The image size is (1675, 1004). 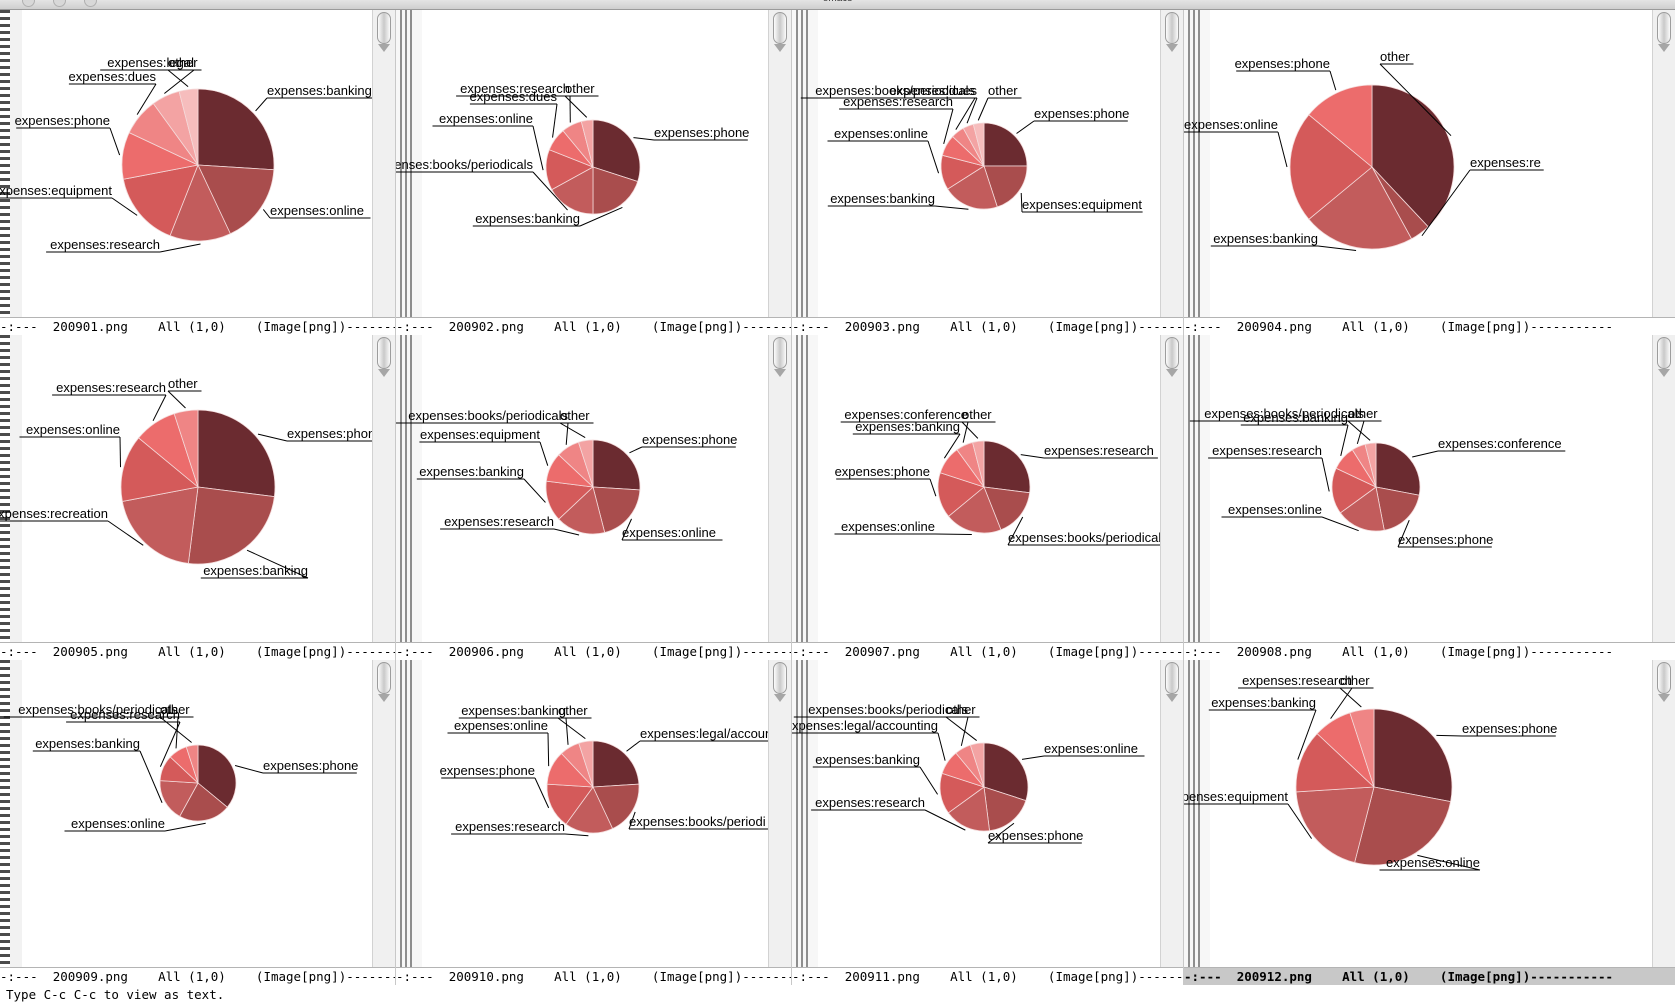 I want to click on pie-label: expenses:banking, so click(x=319, y=90).